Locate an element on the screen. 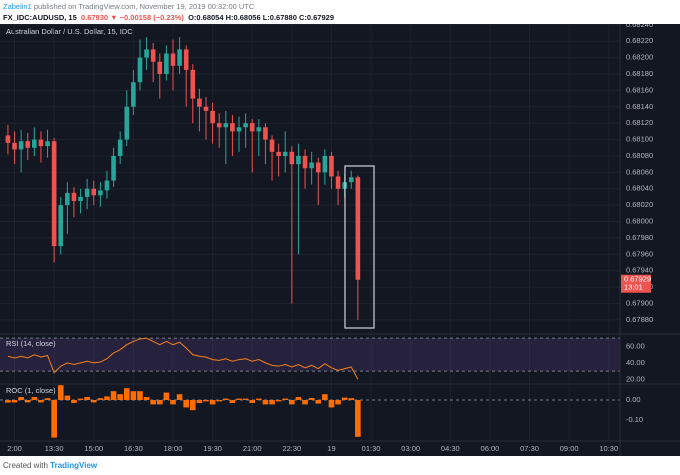  y-tick-label: 0.68100 is located at coordinates (639, 139).